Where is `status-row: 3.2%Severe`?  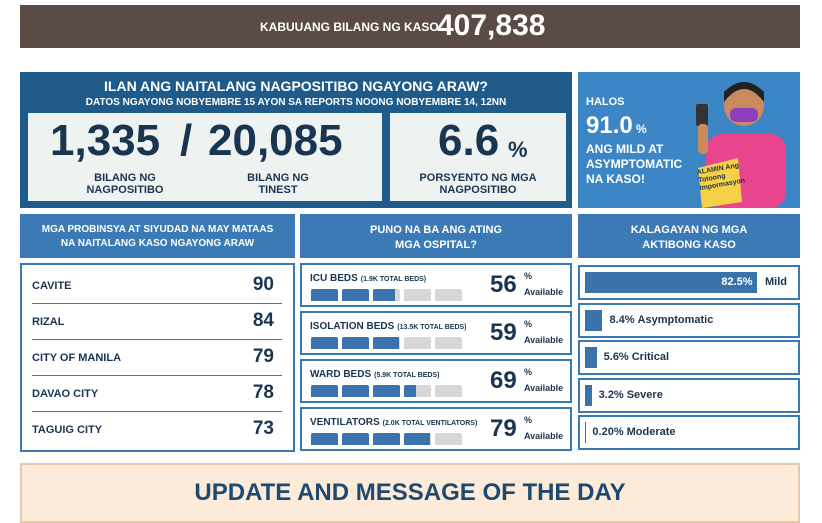
status-row: 3.2%Severe is located at coordinates (689, 395).